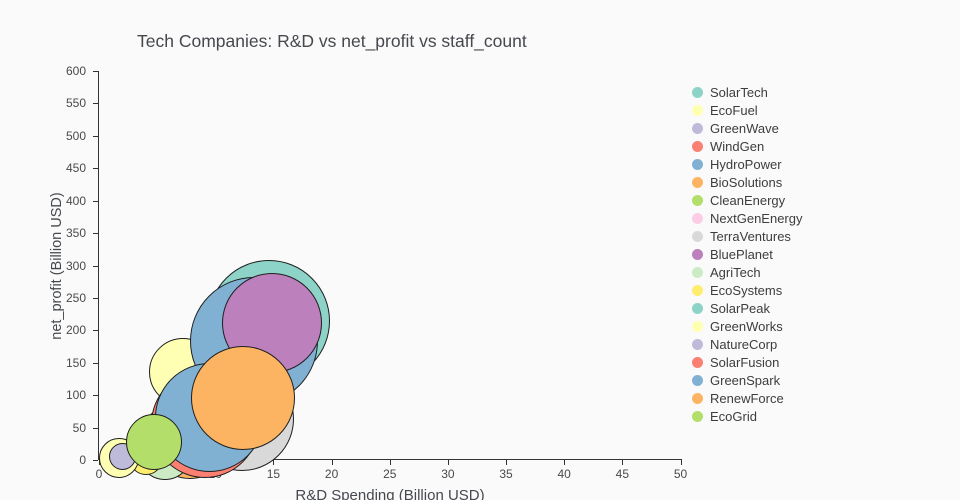  What do you see at coordinates (741, 254) in the screenshot?
I see `legend-item-label: BluePlanet` at bounding box center [741, 254].